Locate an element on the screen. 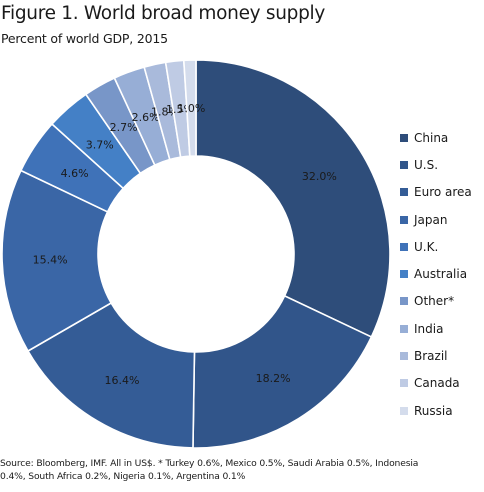 This screenshot has width=484, height=492. slice-label-euro-area: 16.4% is located at coordinates (122, 380).